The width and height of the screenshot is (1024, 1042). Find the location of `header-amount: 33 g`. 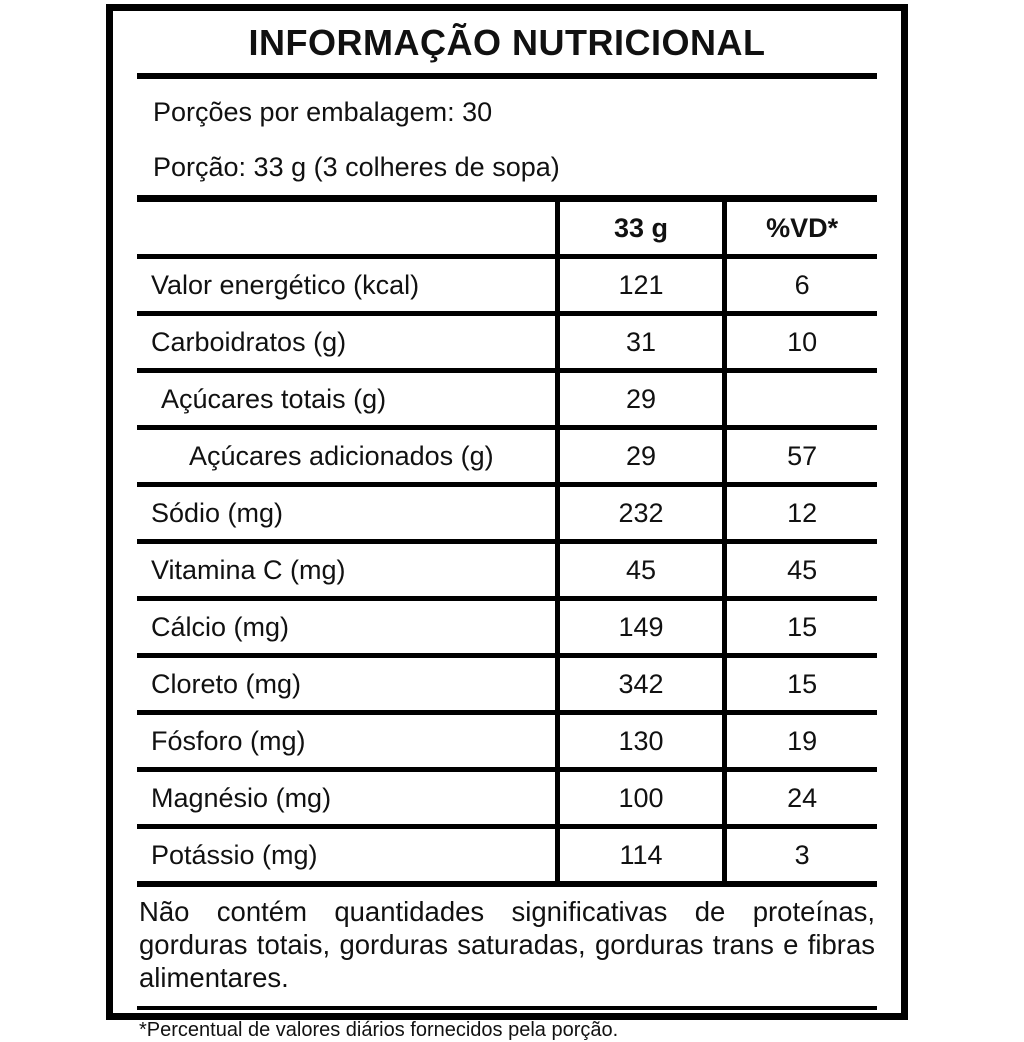

header-amount: 33 g is located at coordinates (639, 228).